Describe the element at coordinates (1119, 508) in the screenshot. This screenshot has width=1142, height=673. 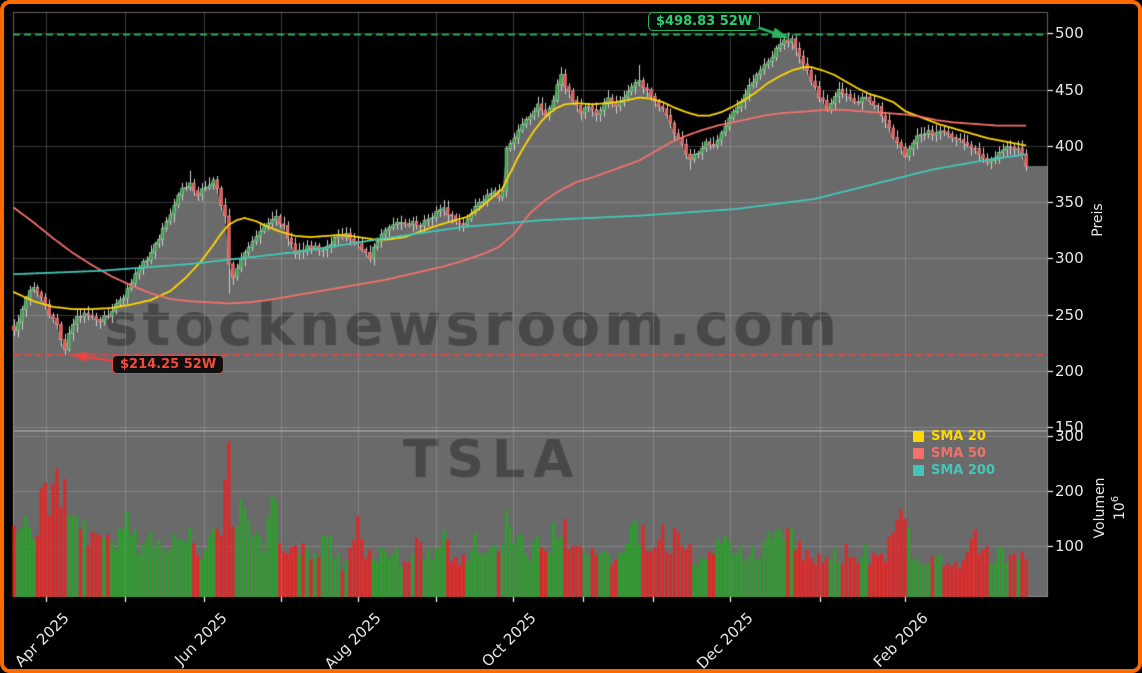
I see `volume-axis-exponent: 106` at that location.